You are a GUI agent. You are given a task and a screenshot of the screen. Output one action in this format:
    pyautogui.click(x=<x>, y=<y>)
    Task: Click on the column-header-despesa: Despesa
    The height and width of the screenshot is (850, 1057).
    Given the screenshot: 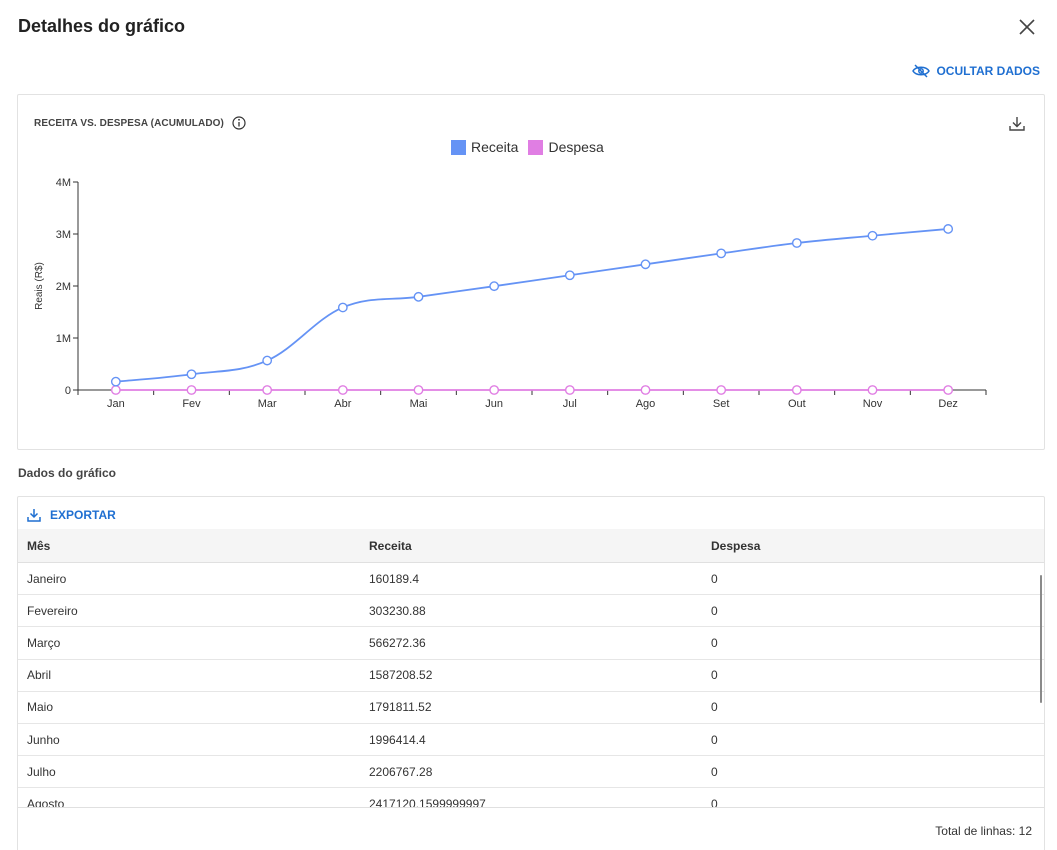 What is the action you would take?
    pyautogui.click(x=736, y=545)
    